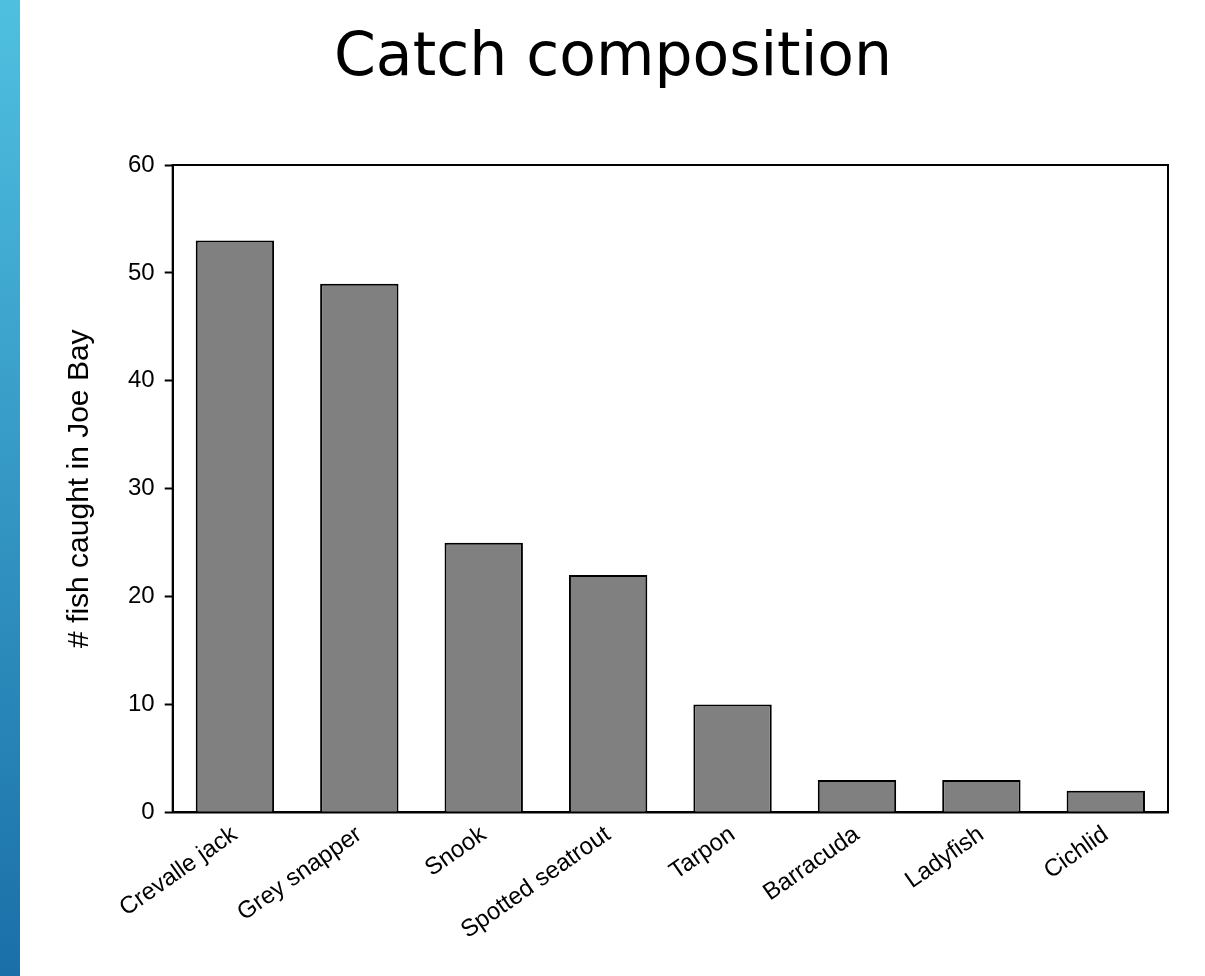 Image resolution: width=1205 pixels, height=976 pixels. What do you see at coordinates (141, 271) in the screenshot?
I see `y-tick-label: 50` at bounding box center [141, 271].